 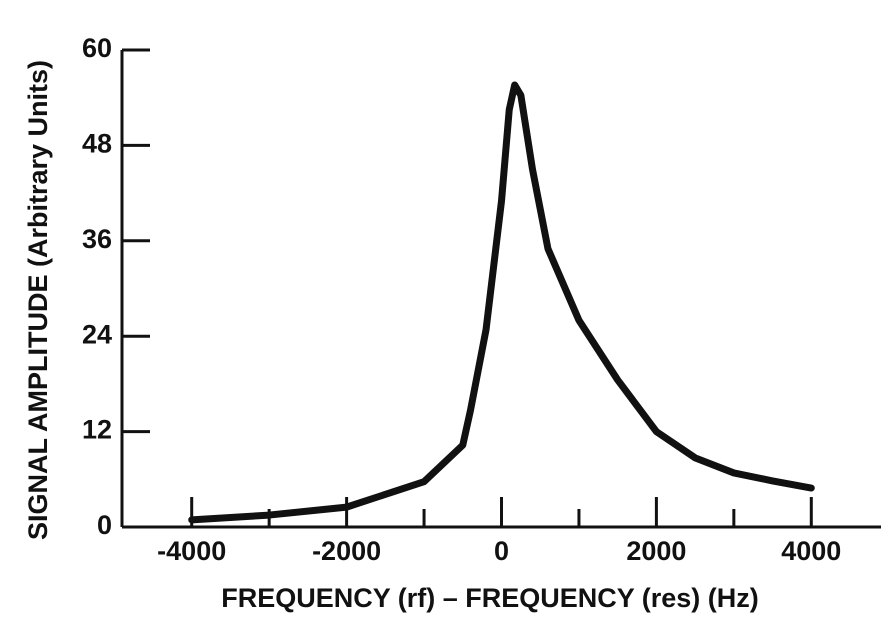 What do you see at coordinates (97, 334) in the screenshot?
I see `y-tick-label: 24` at bounding box center [97, 334].